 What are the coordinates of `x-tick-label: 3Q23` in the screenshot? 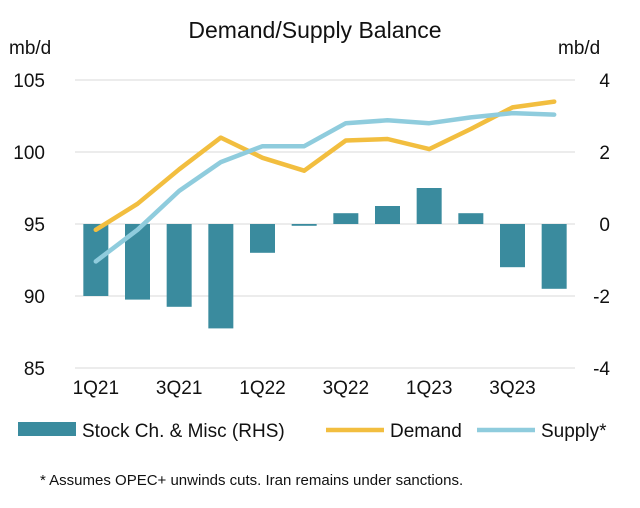 It's located at (512, 388).